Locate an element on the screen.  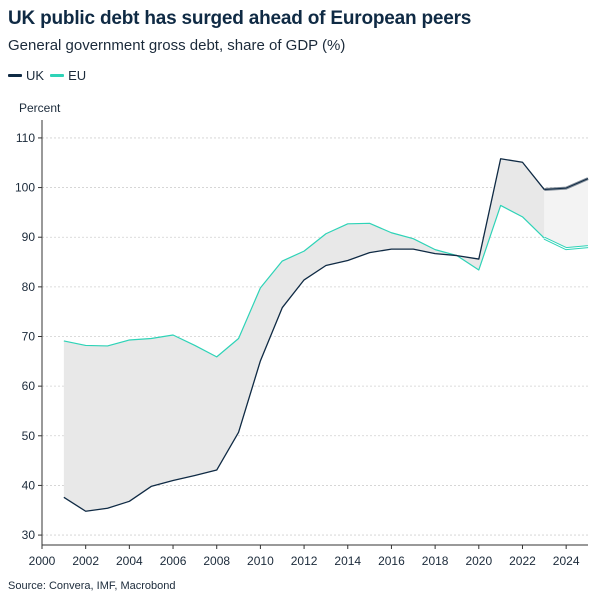
x-tick-label: 2024 is located at coordinates (566, 561).